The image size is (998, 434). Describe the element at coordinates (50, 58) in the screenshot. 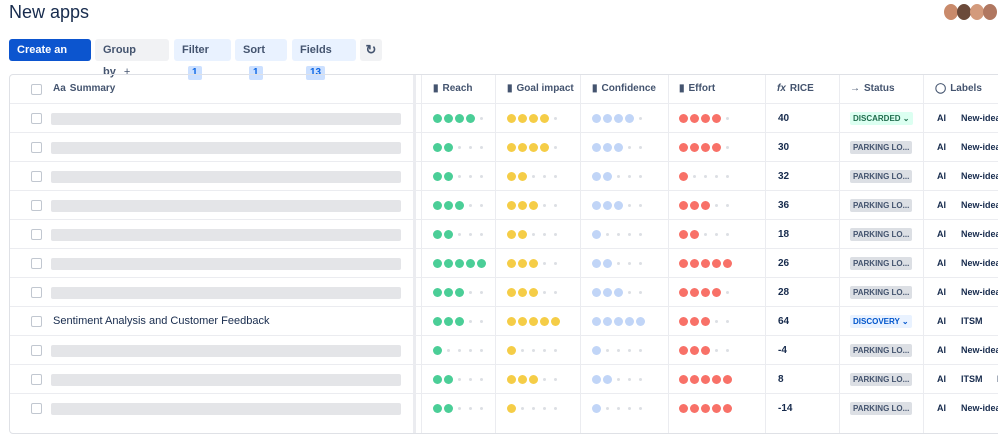

I see `create-button: Create an idea` at that location.